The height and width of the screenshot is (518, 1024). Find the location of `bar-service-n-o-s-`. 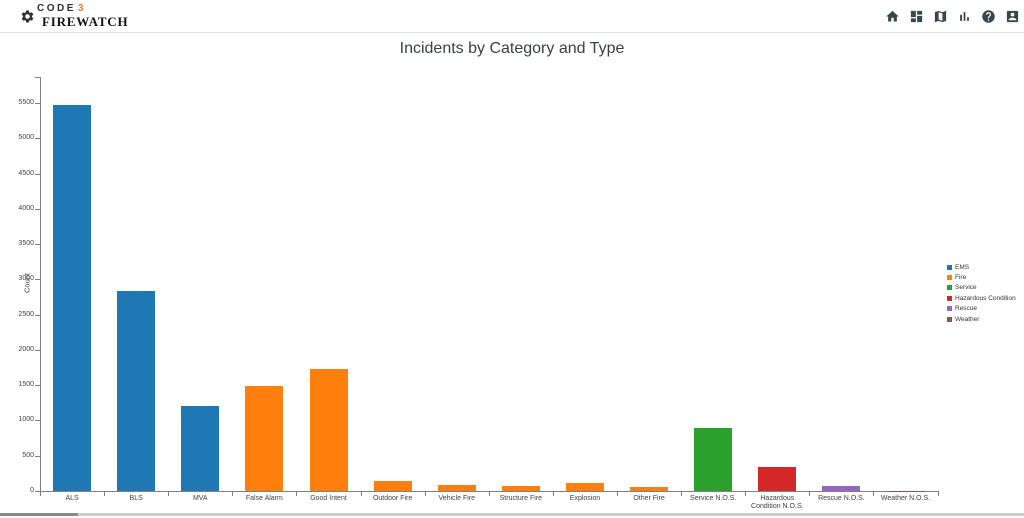

bar-service-n-o-s- is located at coordinates (713, 459).